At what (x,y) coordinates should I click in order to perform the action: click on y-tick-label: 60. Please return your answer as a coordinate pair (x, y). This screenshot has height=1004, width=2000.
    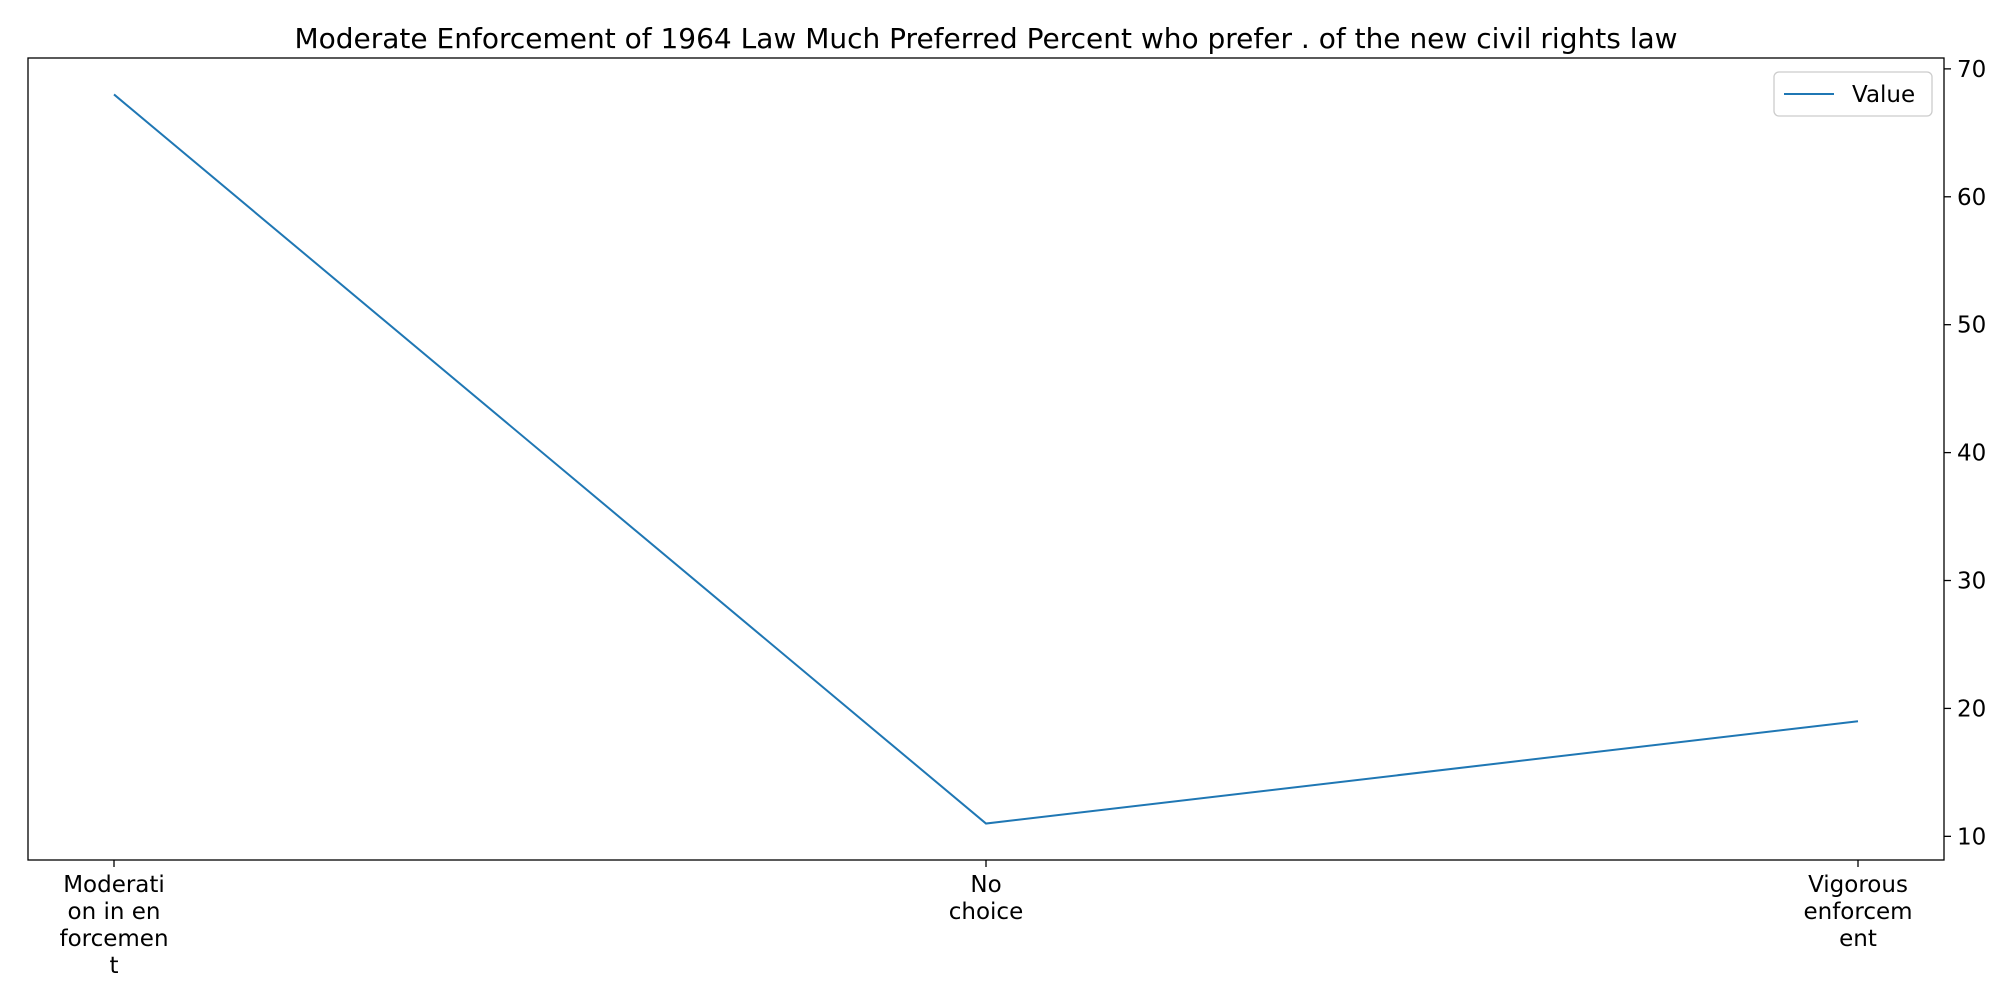
    Looking at the image, I should click on (1971, 198).